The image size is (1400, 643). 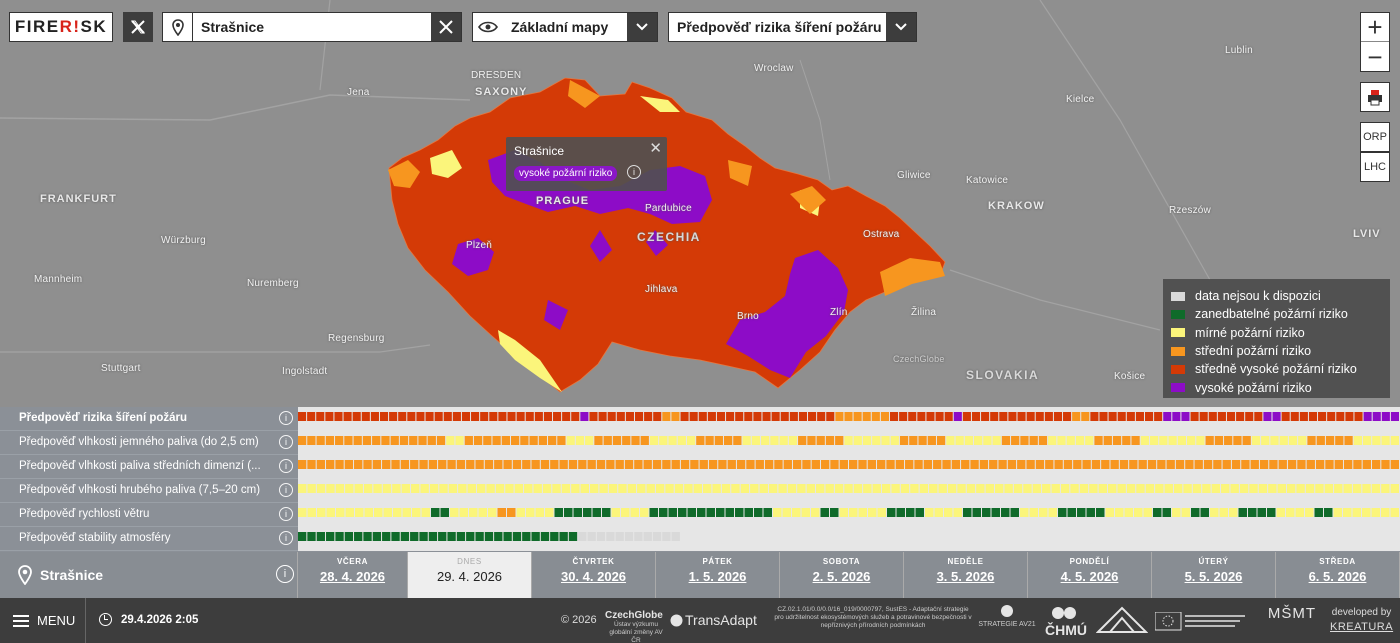 I want to click on legend-item: mírné požární riziko, so click(x=1276, y=333).